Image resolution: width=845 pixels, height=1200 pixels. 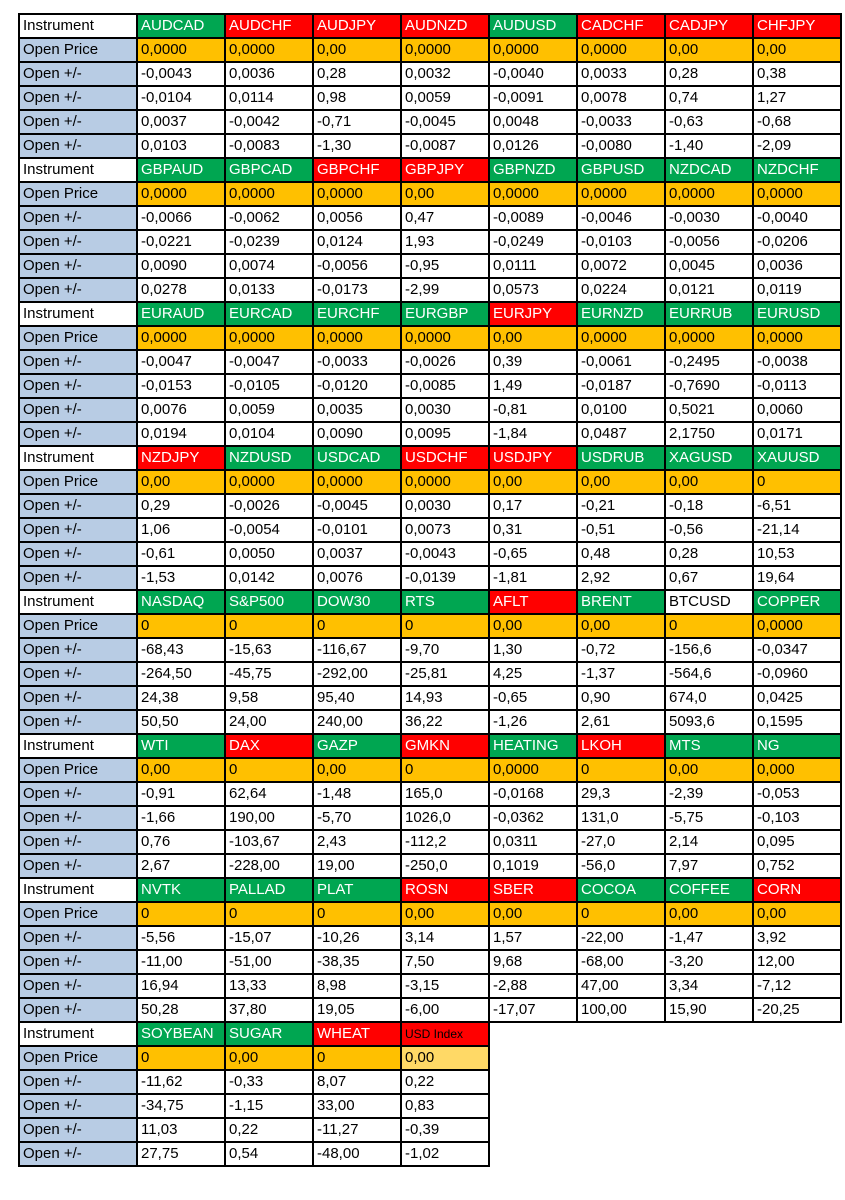 What do you see at coordinates (621, 698) in the screenshot?
I see `open-change-brent-3: 0,90` at bounding box center [621, 698].